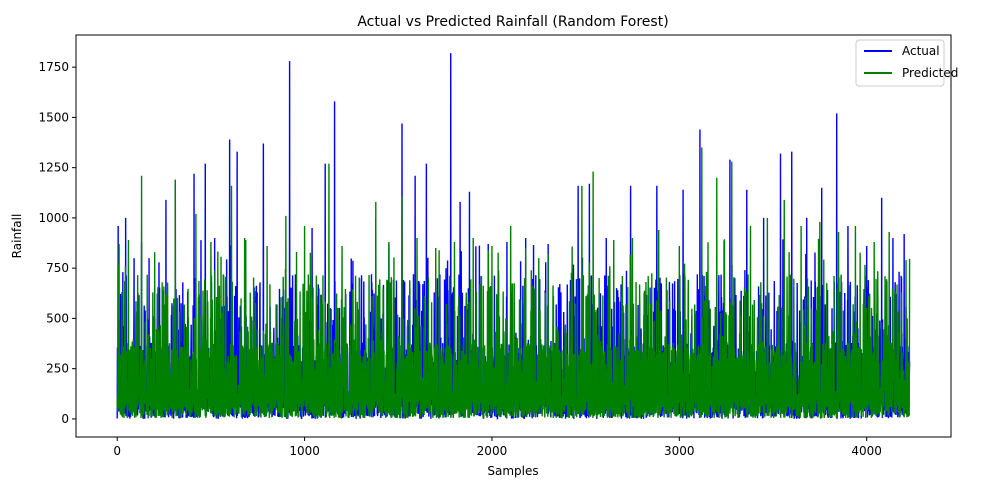  What do you see at coordinates (65, 419) in the screenshot?
I see `y-tick-label: 0` at bounding box center [65, 419].